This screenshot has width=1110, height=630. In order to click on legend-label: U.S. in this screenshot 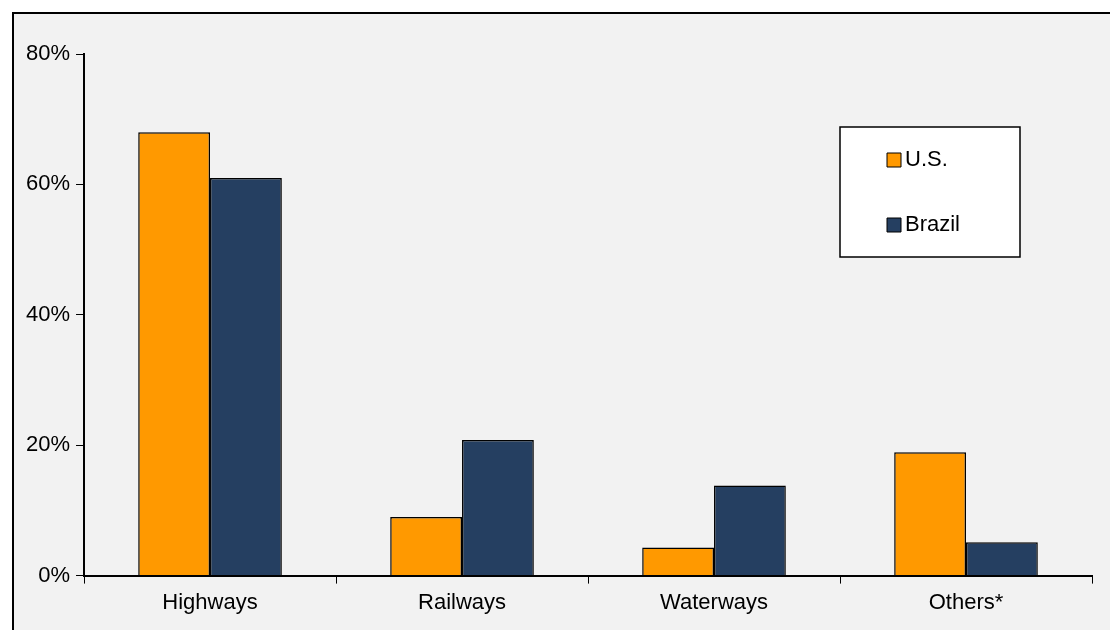, I will do `click(926, 159)`.